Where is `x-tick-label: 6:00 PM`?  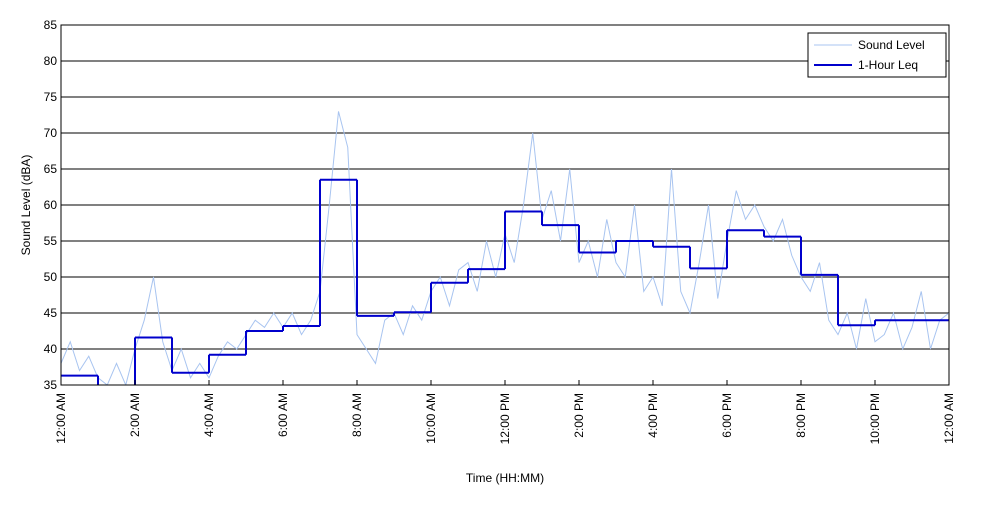 x-tick-label: 6:00 PM is located at coordinates (727, 415).